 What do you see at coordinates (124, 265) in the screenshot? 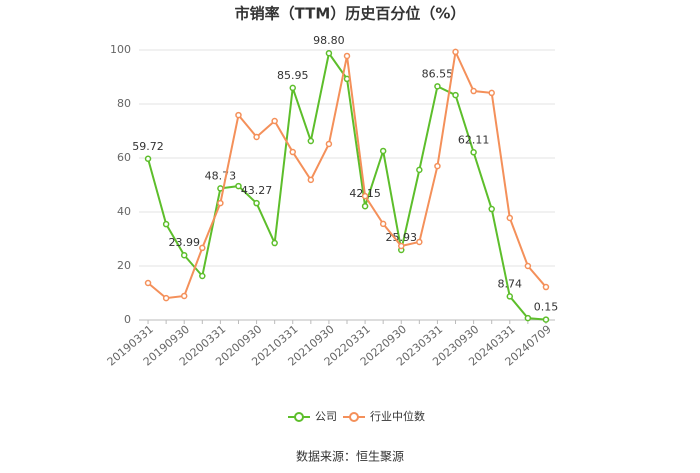
I see `y-tick-label: 20` at bounding box center [124, 265].